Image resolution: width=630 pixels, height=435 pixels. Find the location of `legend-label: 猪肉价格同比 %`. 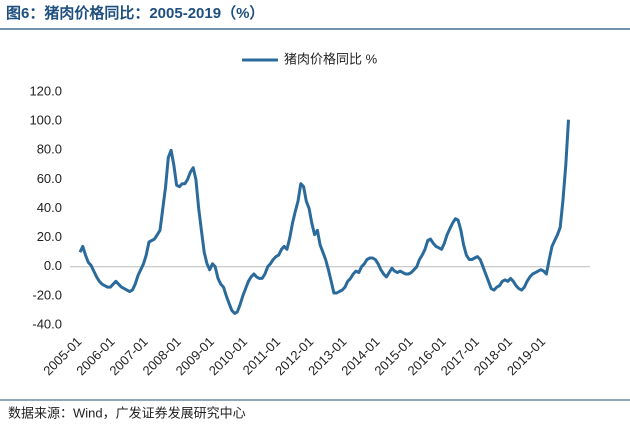

legend-label: 猪肉价格同比 % is located at coordinates (331, 58).